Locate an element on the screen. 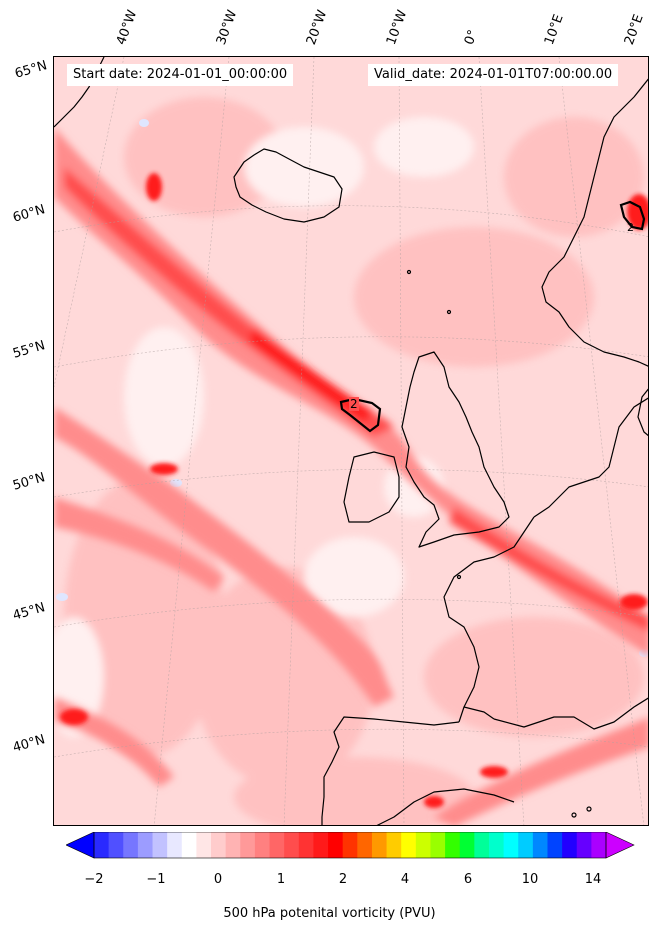  contour-label-atlantic: 2 is located at coordinates (354, 404).